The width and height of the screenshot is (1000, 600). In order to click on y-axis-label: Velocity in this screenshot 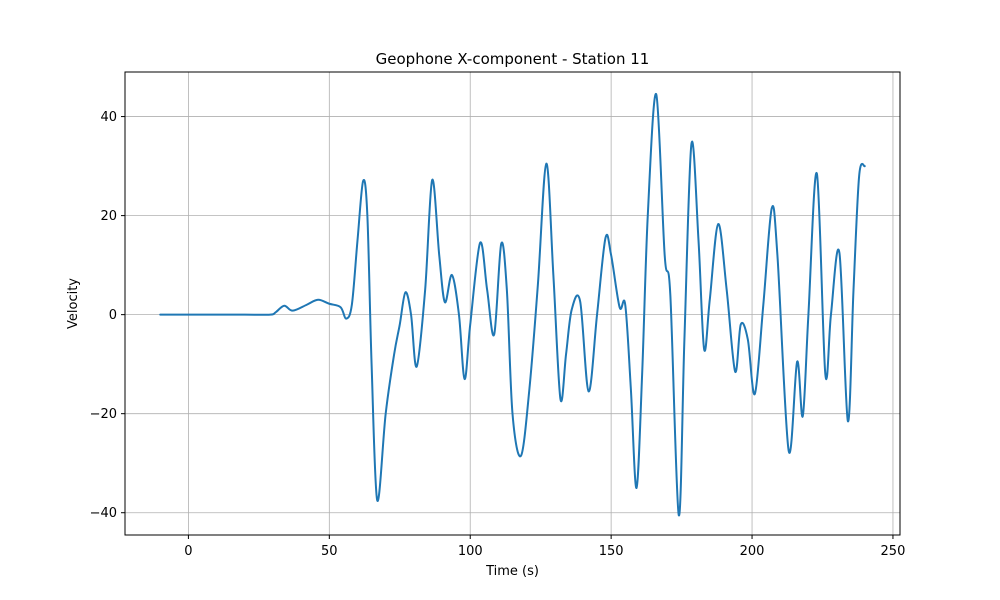, I will do `click(73, 303)`.